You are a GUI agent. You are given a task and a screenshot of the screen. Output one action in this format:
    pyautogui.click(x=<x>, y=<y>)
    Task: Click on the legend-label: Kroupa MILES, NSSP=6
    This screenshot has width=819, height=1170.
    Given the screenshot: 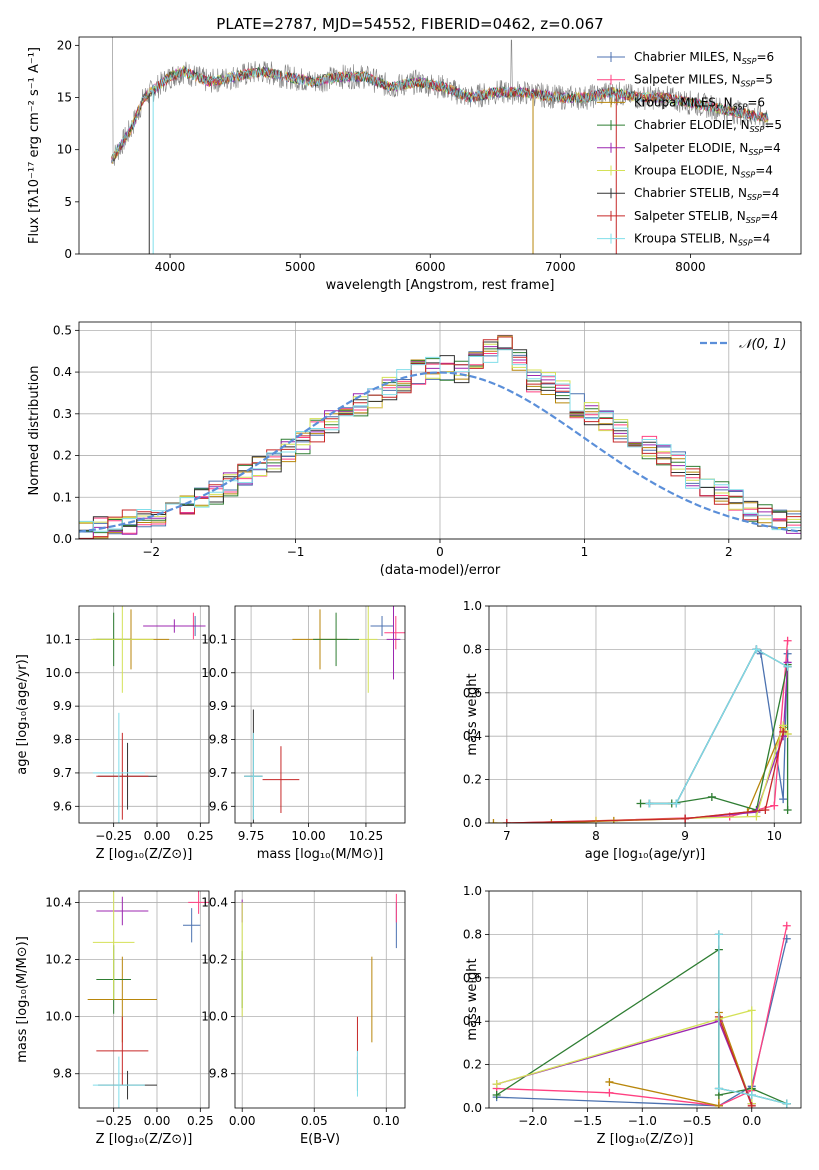 What is the action you would take?
    pyautogui.click(x=699, y=103)
    